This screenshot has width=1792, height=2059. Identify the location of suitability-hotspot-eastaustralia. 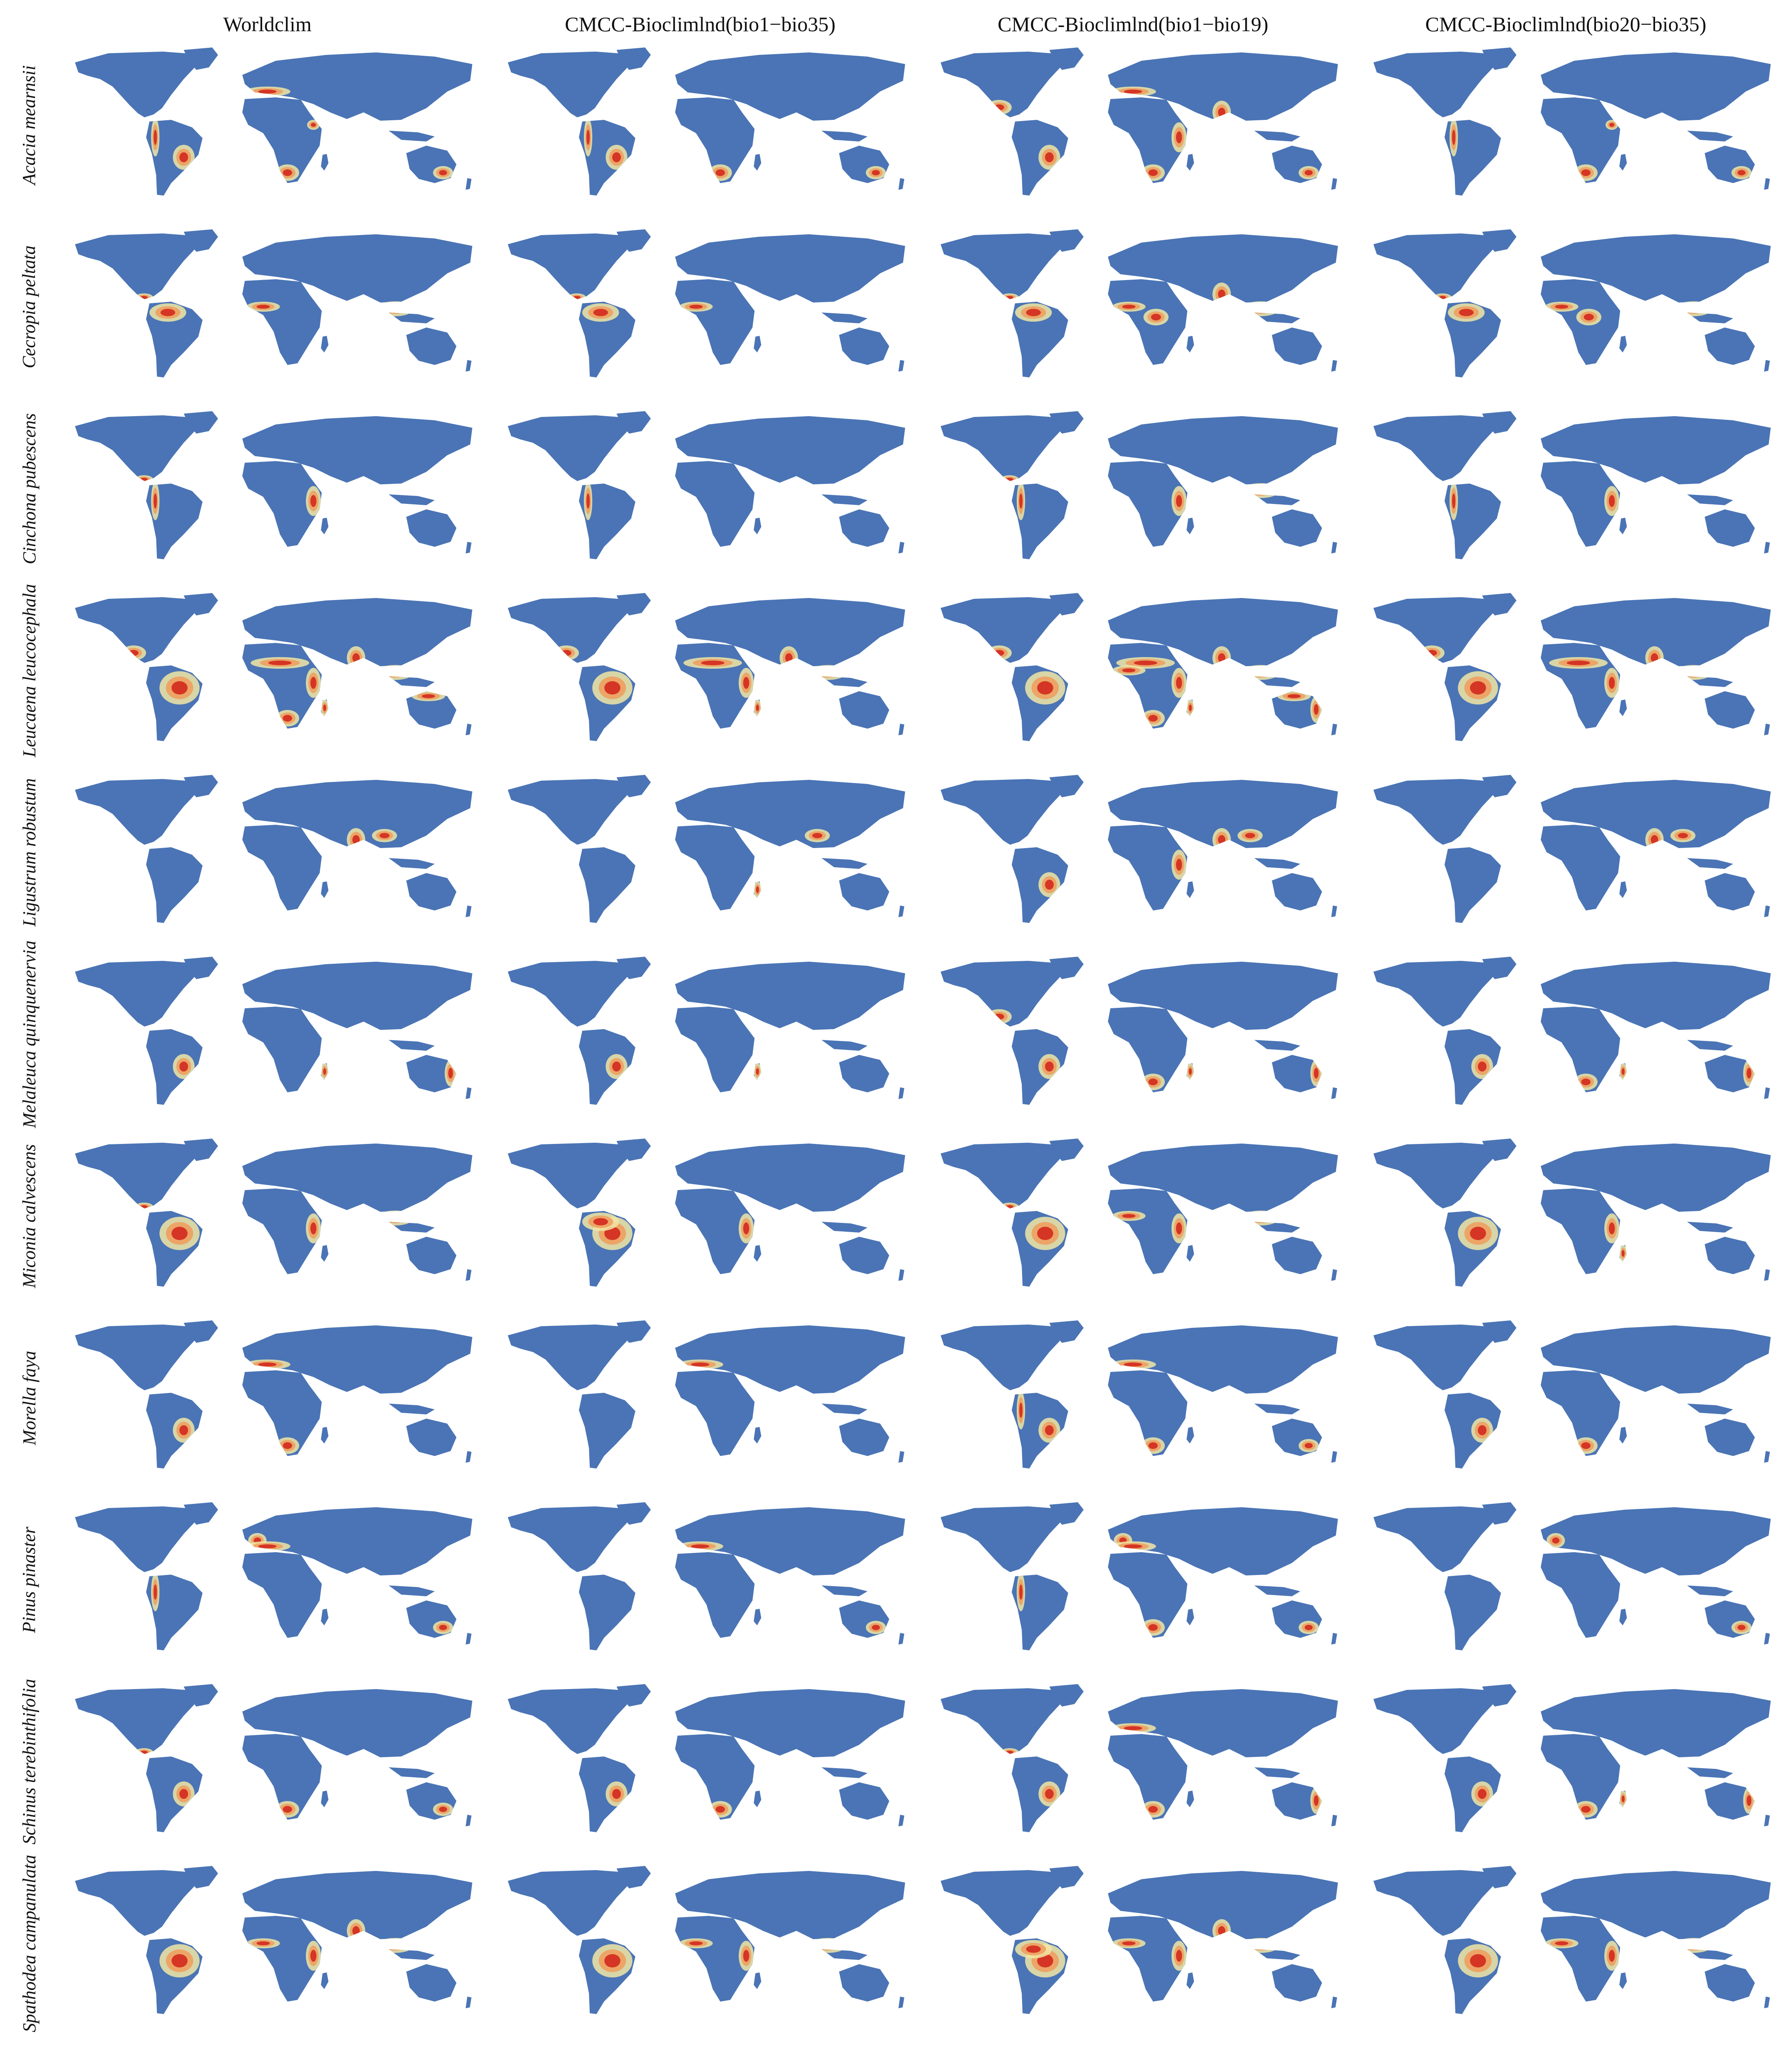
(1316, 709).